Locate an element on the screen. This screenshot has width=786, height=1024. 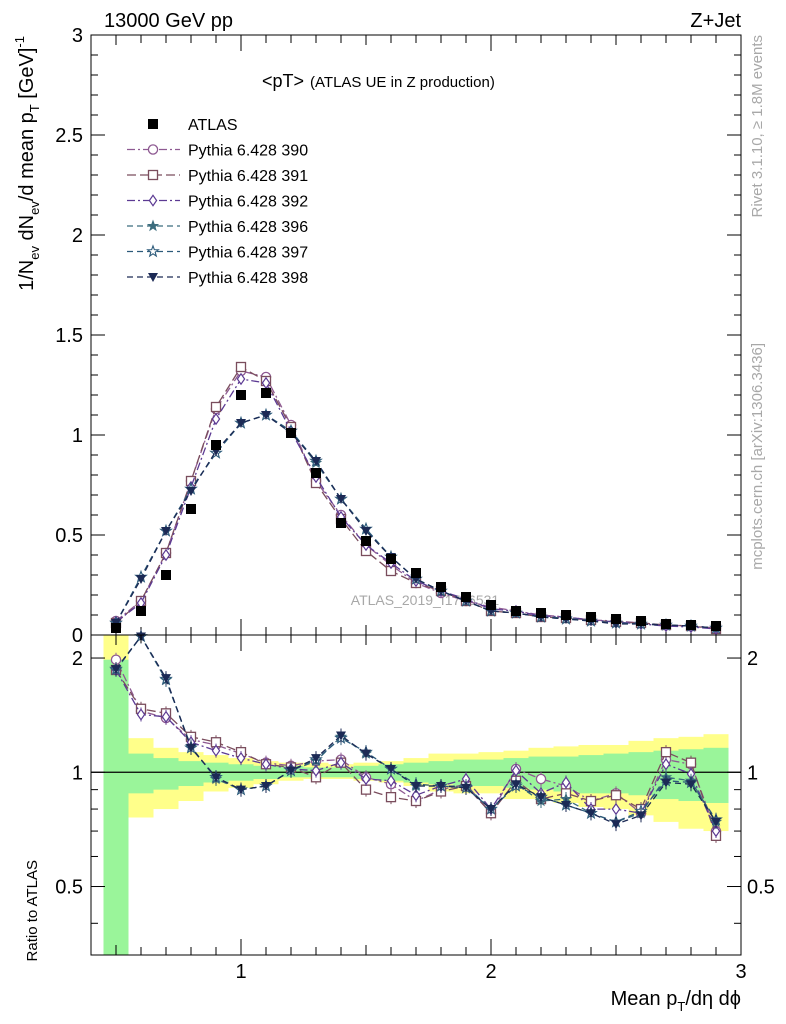
legend-label: Pythia 6.428 391 is located at coordinates (248, 176).